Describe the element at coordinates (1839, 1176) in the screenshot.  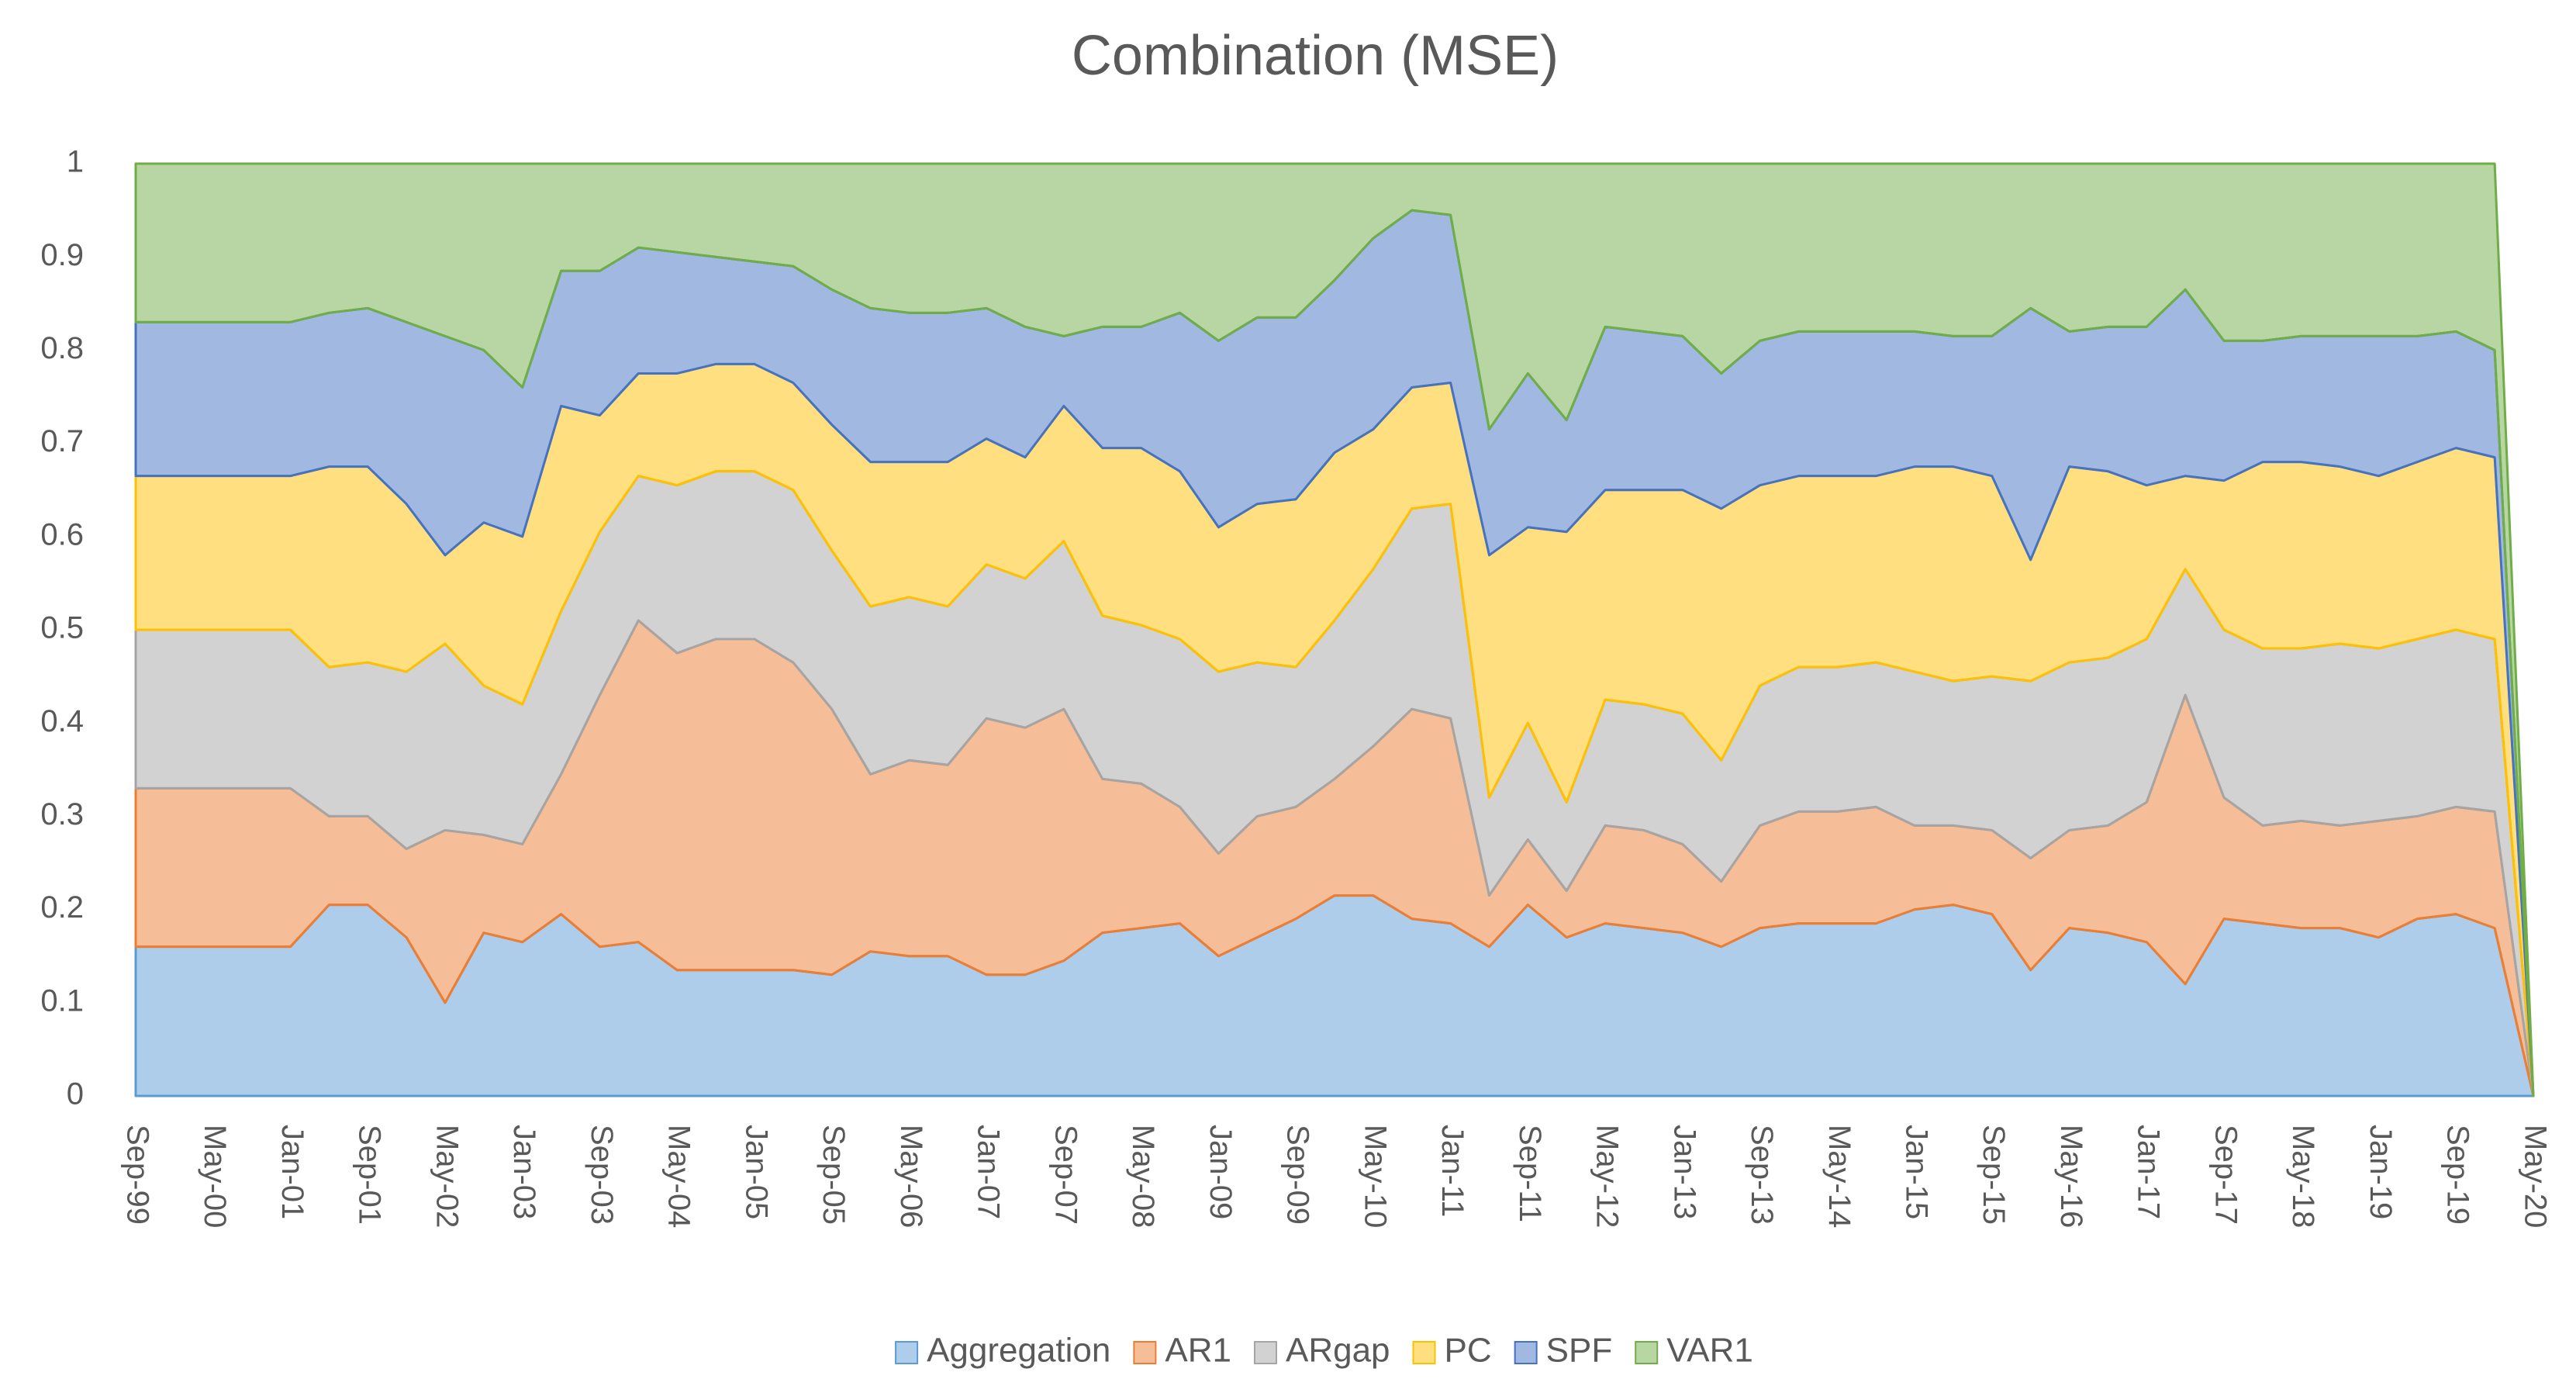
I see `x-tick-label: May-14` at that location.